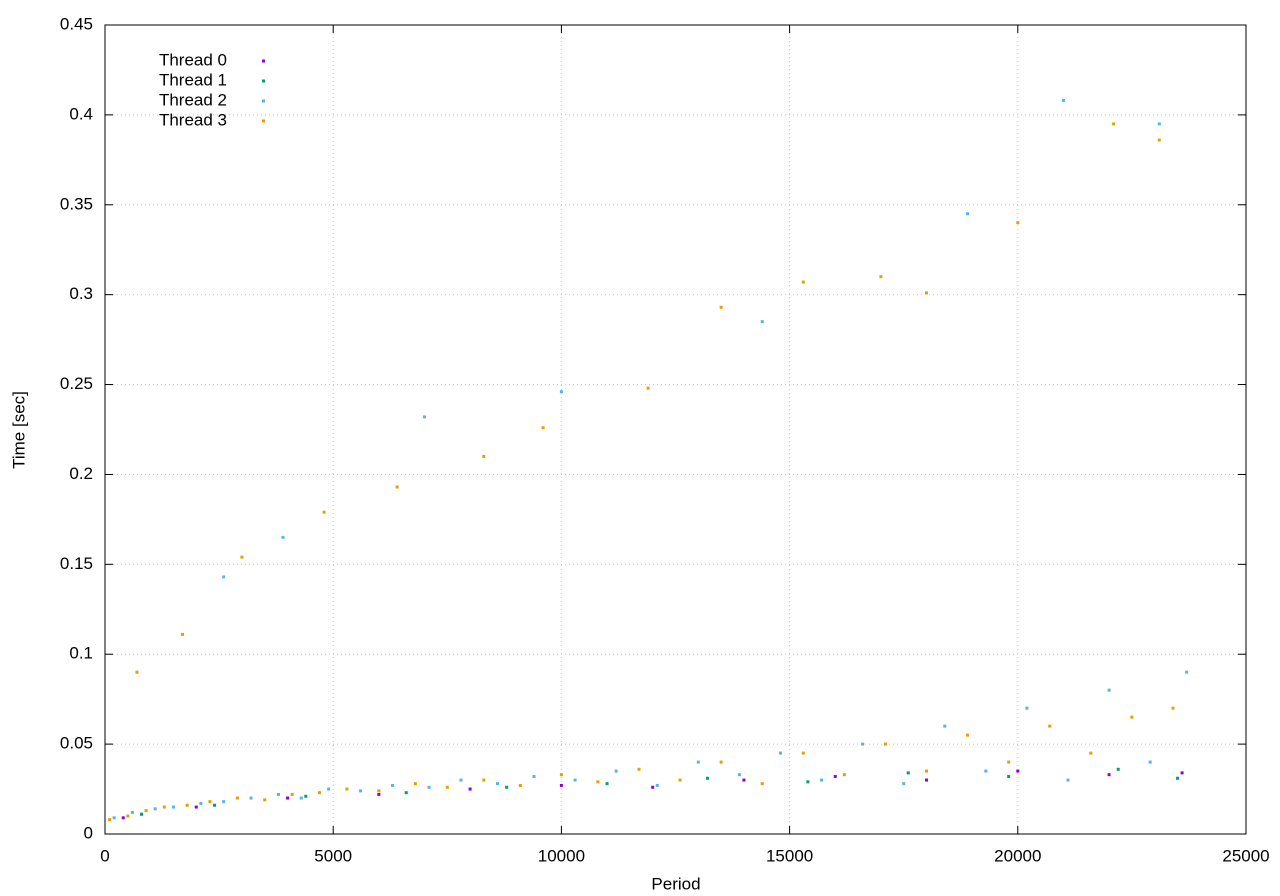  What do you see at coordinates (18, 430) in the screenshot?
I see `y-axis-label: Time [sec]` at bounding box center [18, 430].